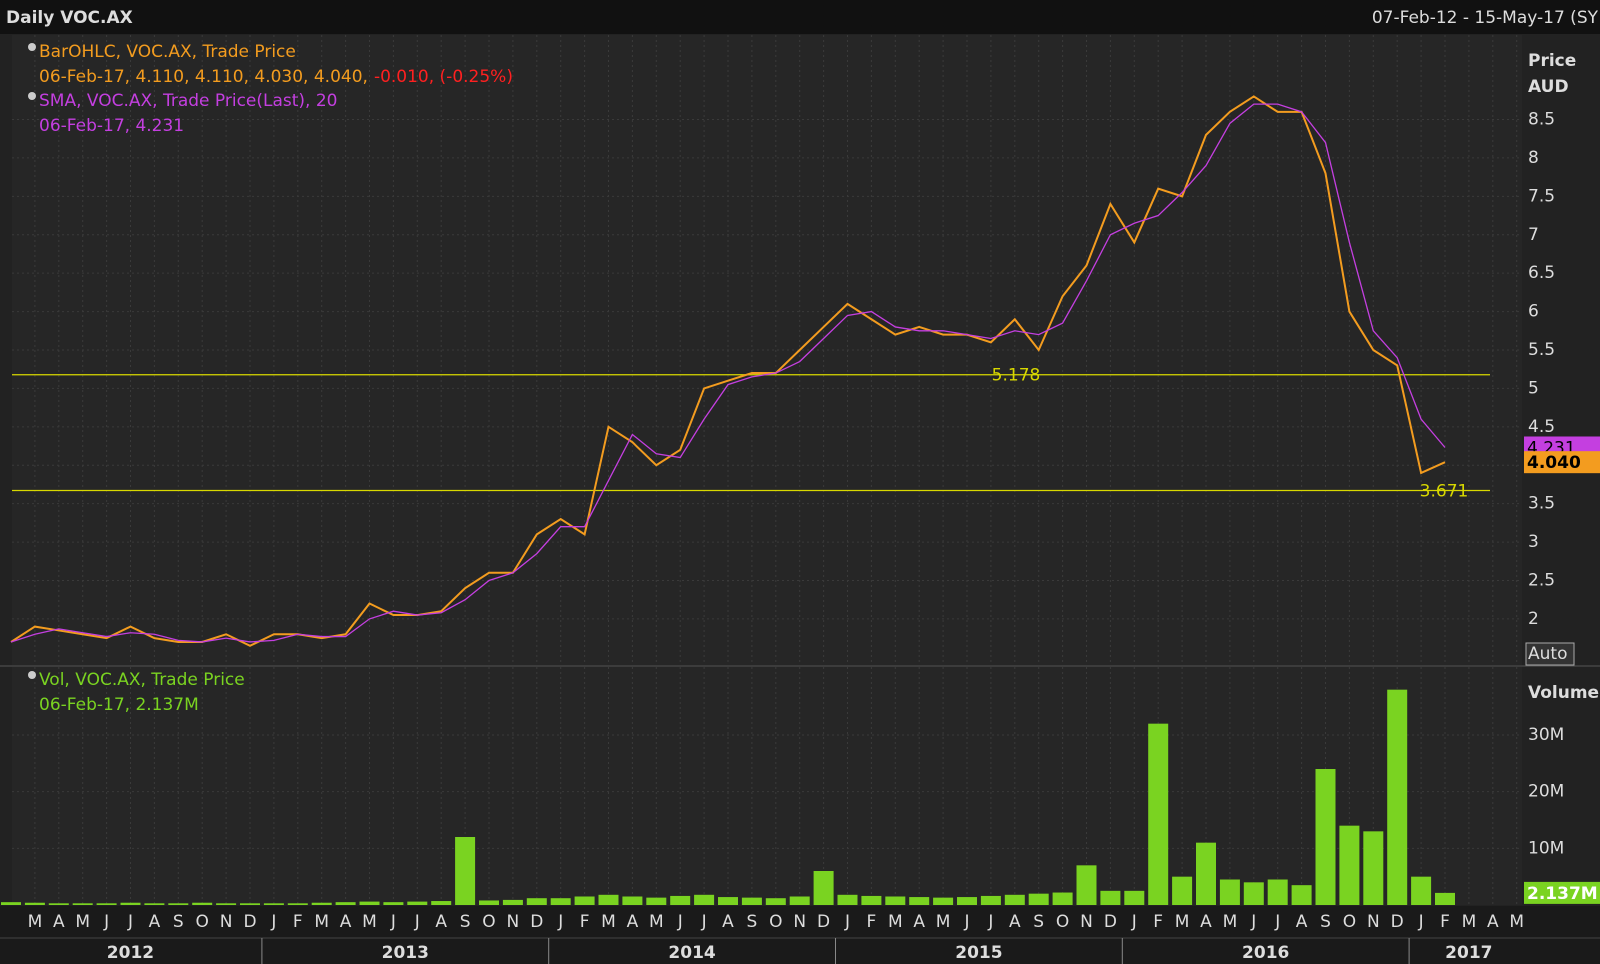 This screenshot has height=964, width=1600. Describe the element at coordinates (1546, 848) in the screenshot. I see `y-tick-label: 10M` at that location.